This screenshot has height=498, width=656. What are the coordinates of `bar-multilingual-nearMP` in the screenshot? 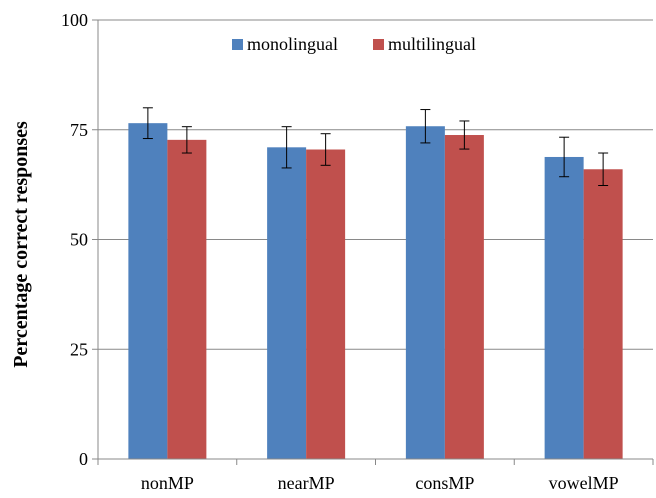 It's located at (326, 304).